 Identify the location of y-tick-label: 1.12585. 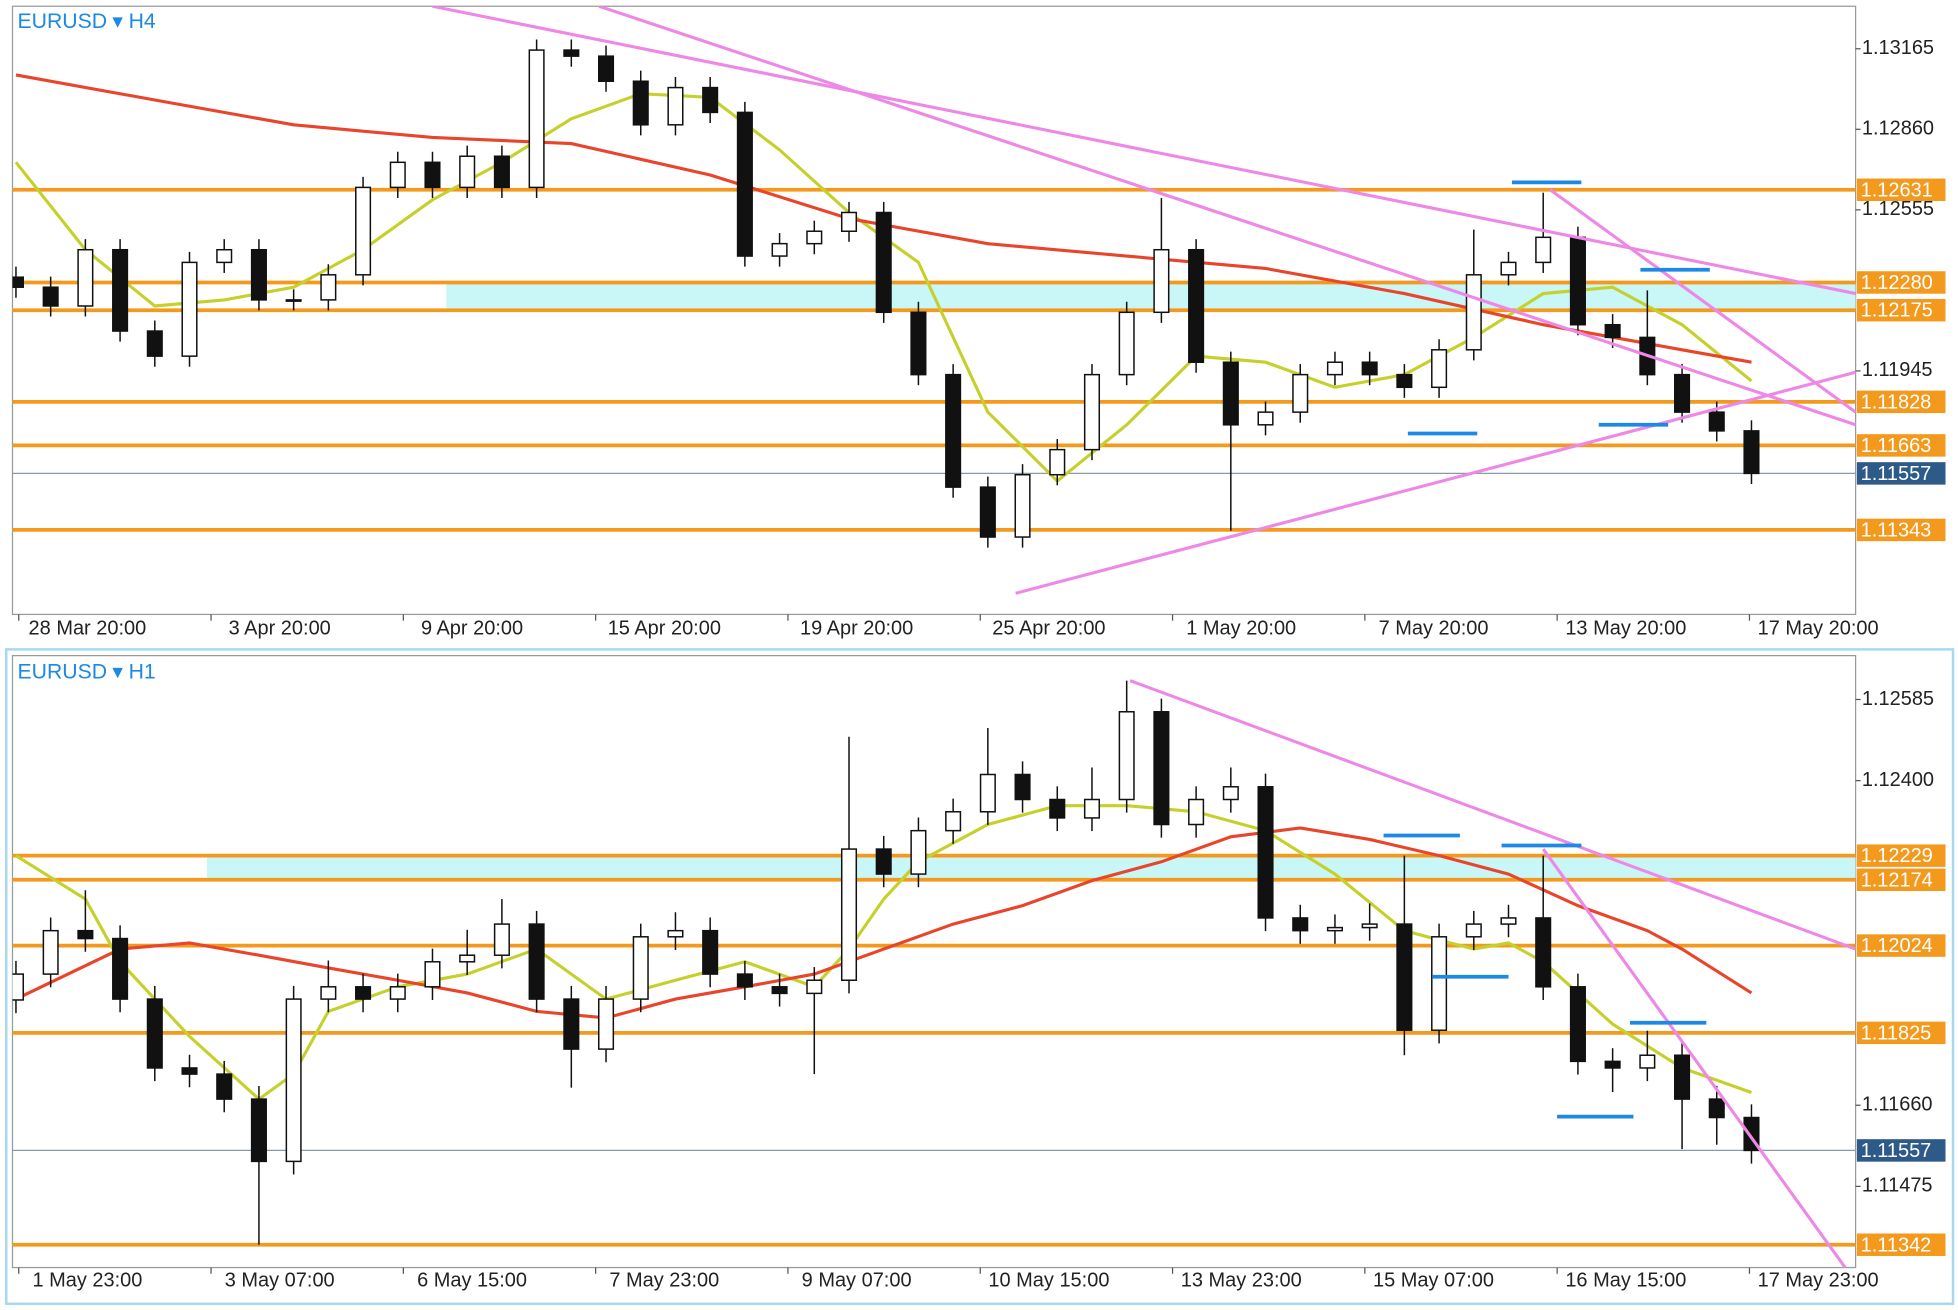
(1898, 699).